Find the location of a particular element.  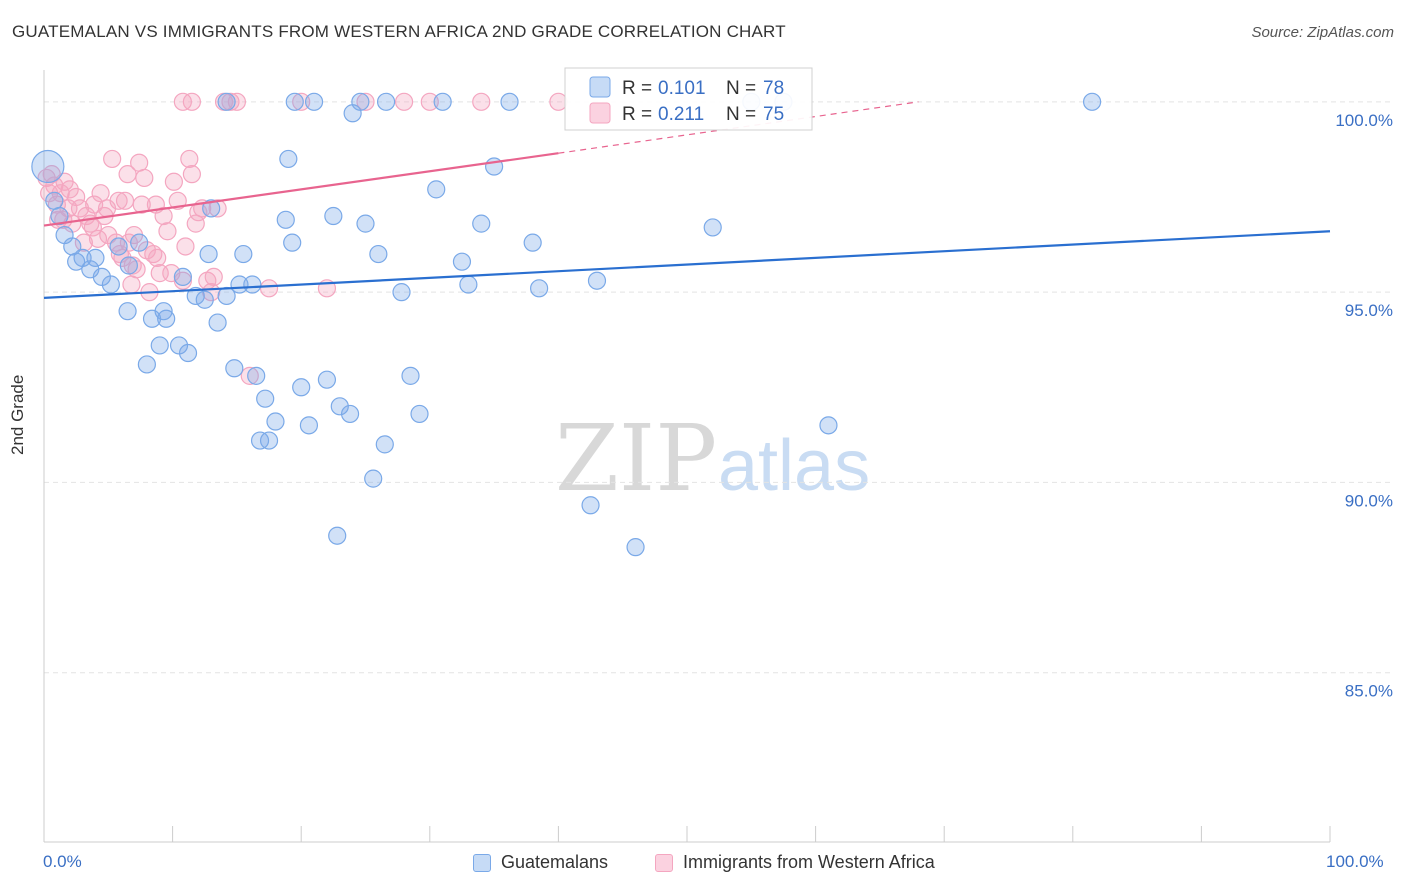

x-tick-label-min: 0.0% is located at coordinates (62, 861).